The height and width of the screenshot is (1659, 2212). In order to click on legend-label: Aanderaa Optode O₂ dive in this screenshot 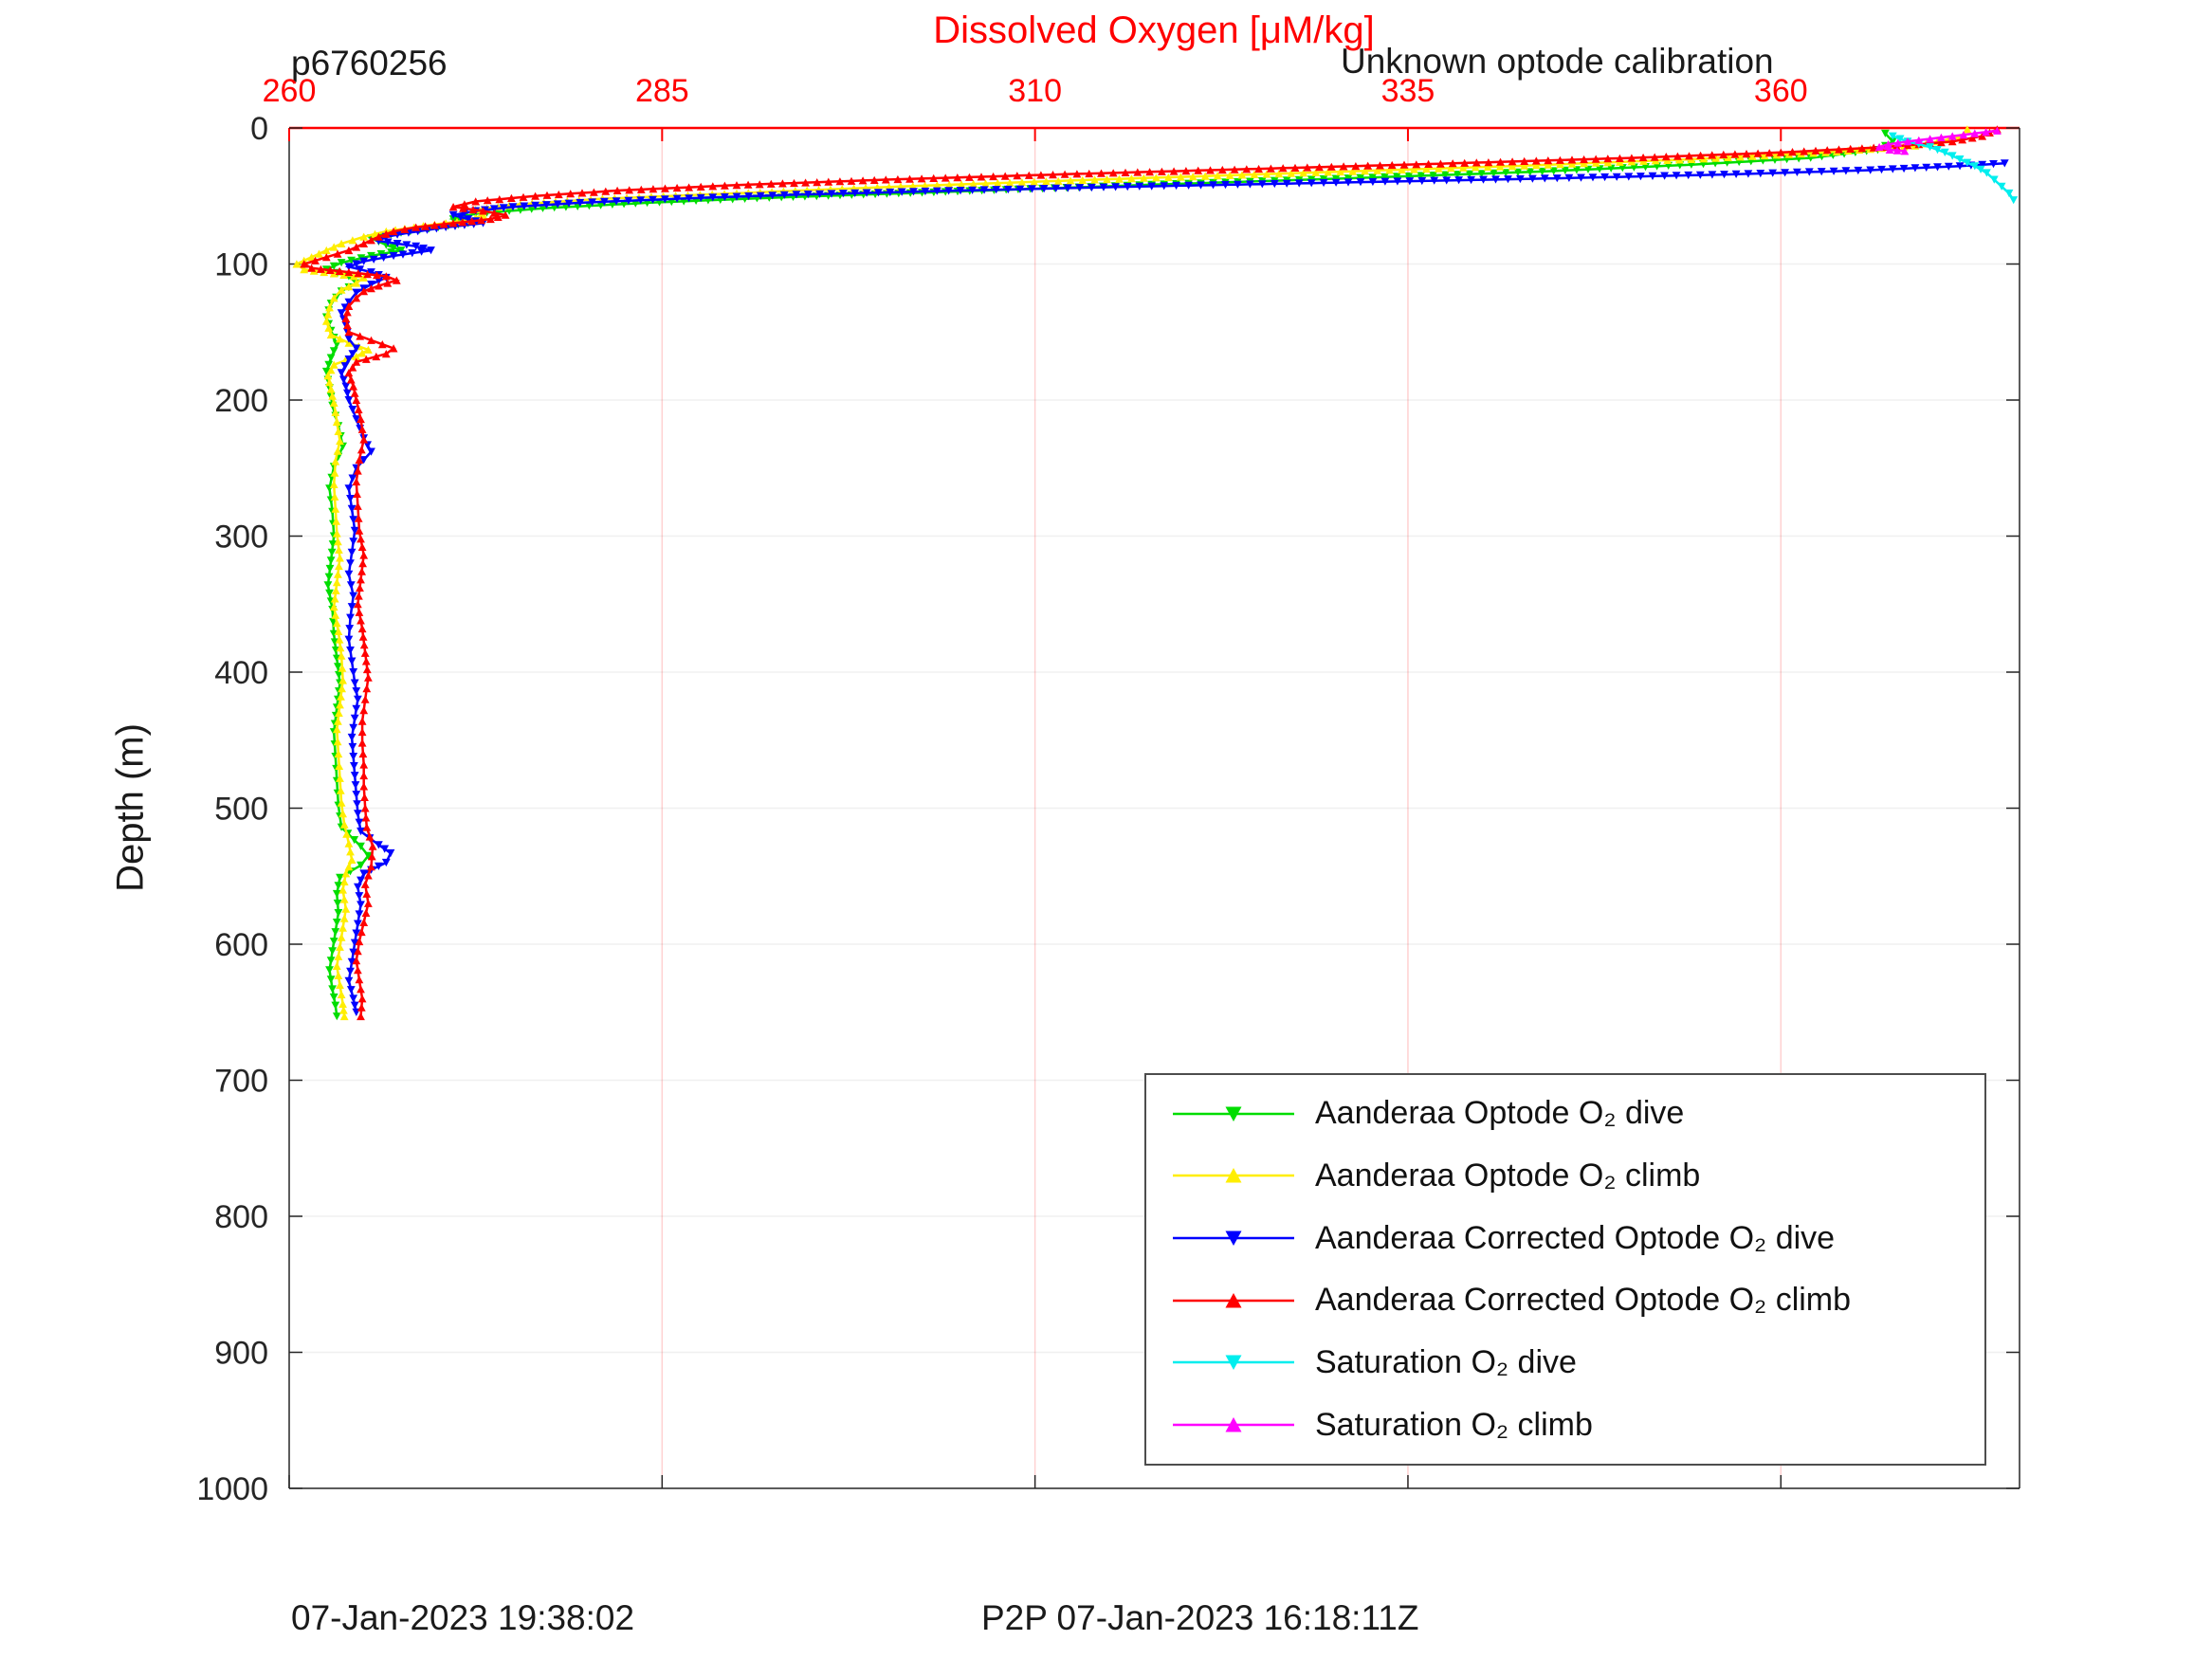, I will do `click(1500, 1113)`.